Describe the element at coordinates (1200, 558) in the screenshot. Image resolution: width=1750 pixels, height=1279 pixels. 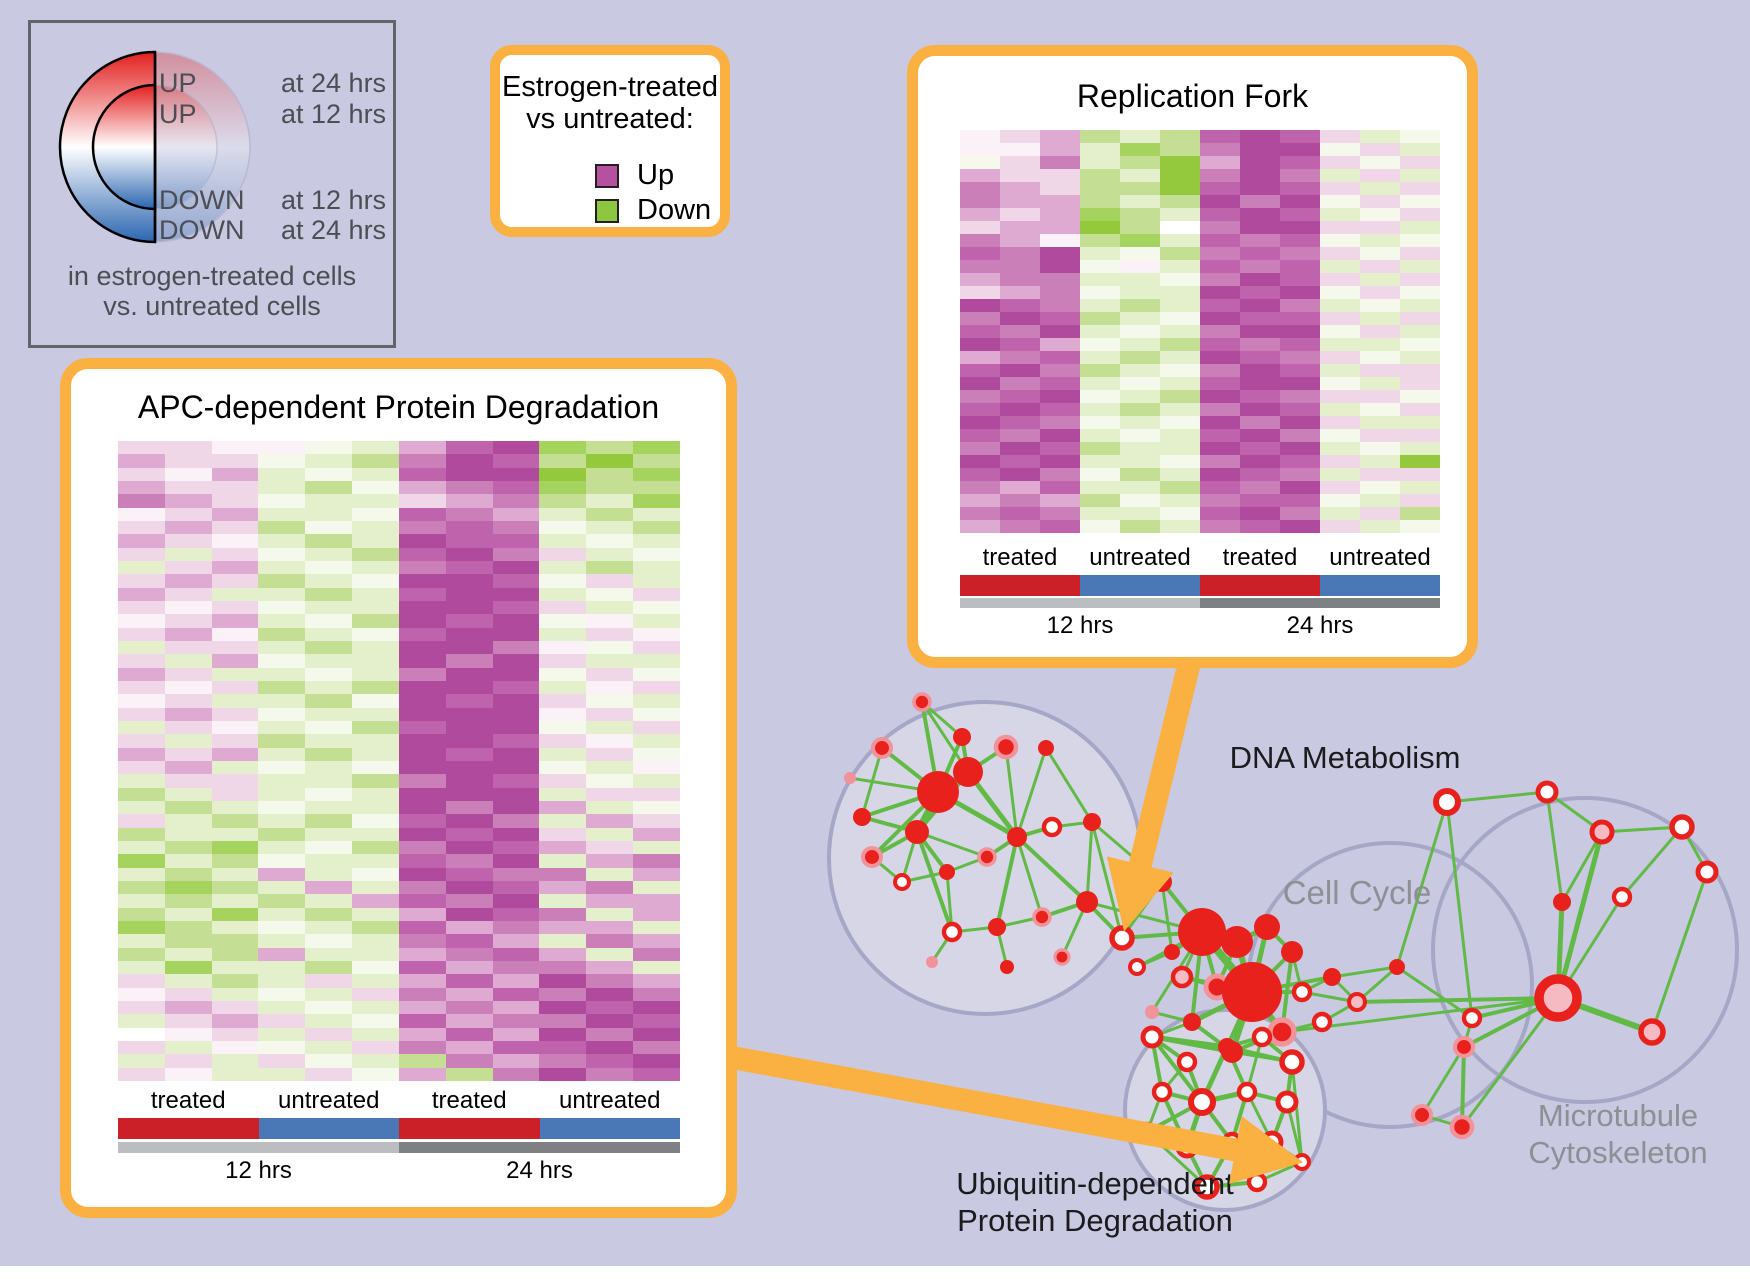
I see `group-labels: treated untreated treated untreated` at that location.